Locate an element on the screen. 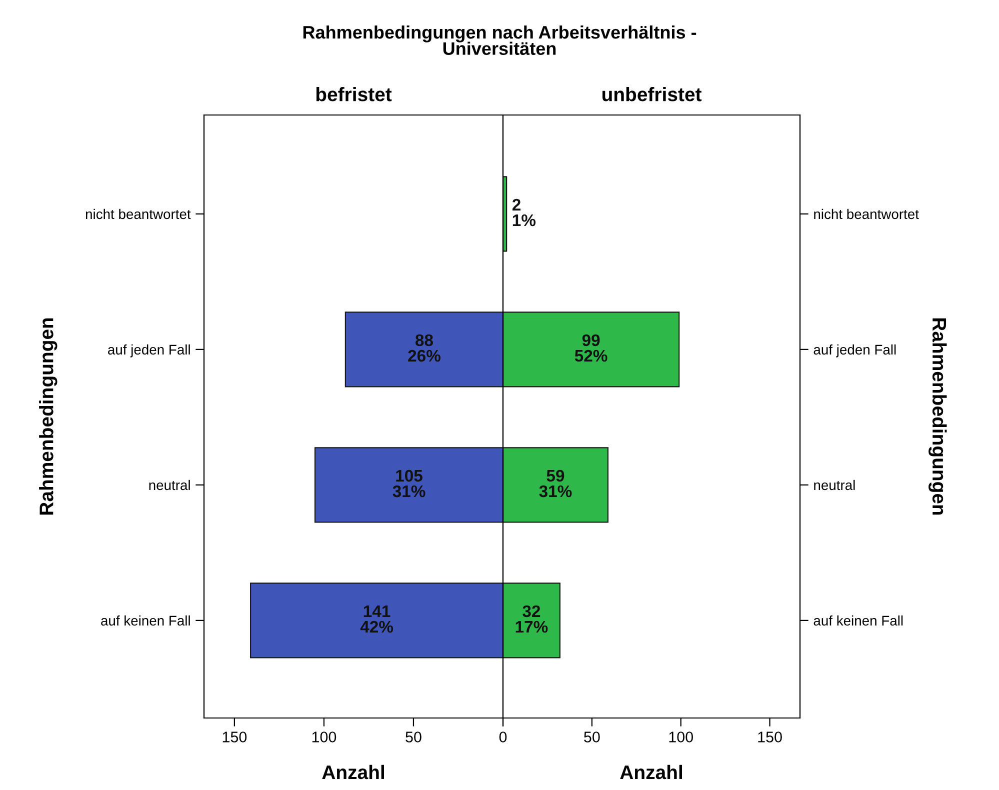 The height and width of the screenshot is (790, 999). data-label: 32 17% is located at coordinates (532, 619).